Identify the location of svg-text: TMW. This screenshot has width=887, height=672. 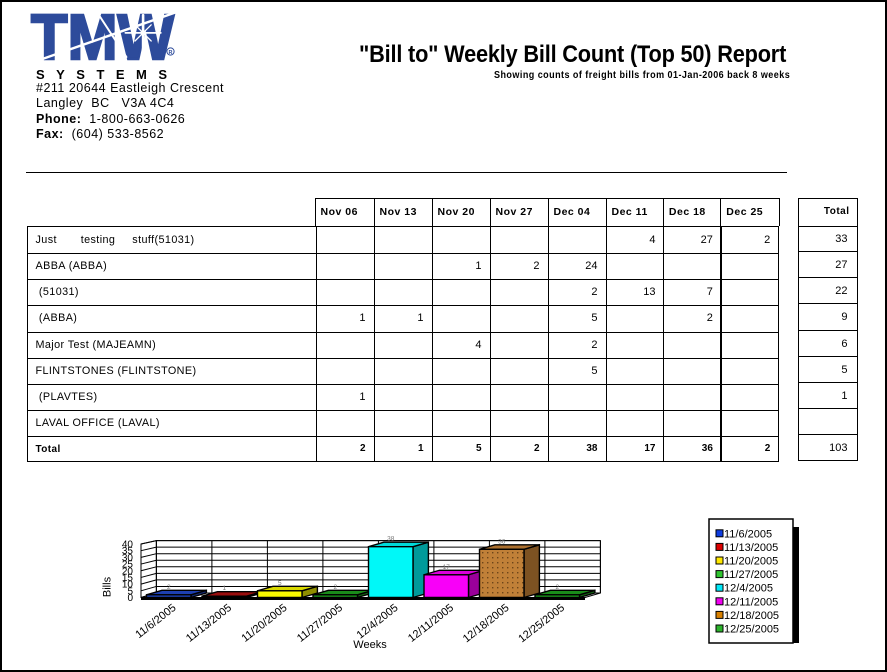
(103, 39).